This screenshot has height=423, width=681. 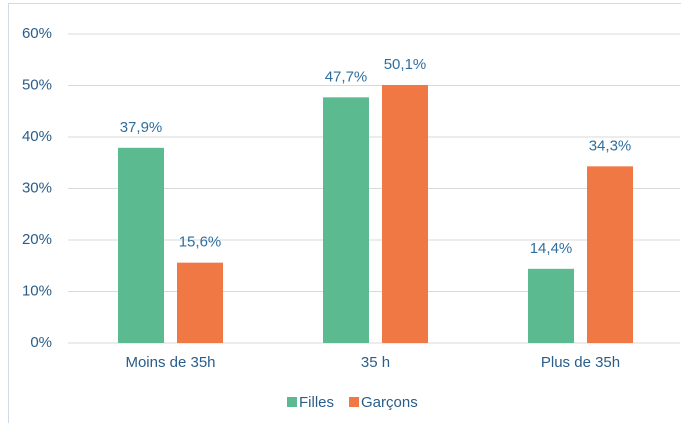 What do you see at coordinates (346, 76) in the screenshot?
I see `value-label: 47,7%` at bounding box center [346, 76].